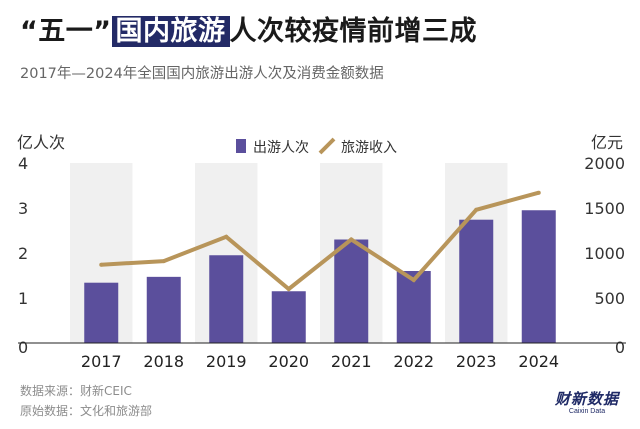  What do you see at coordinates (86, 411) in the screenshot?
I see `original-data-source: 原始数据：文化和旅游部` at bounding box center [86, 411].